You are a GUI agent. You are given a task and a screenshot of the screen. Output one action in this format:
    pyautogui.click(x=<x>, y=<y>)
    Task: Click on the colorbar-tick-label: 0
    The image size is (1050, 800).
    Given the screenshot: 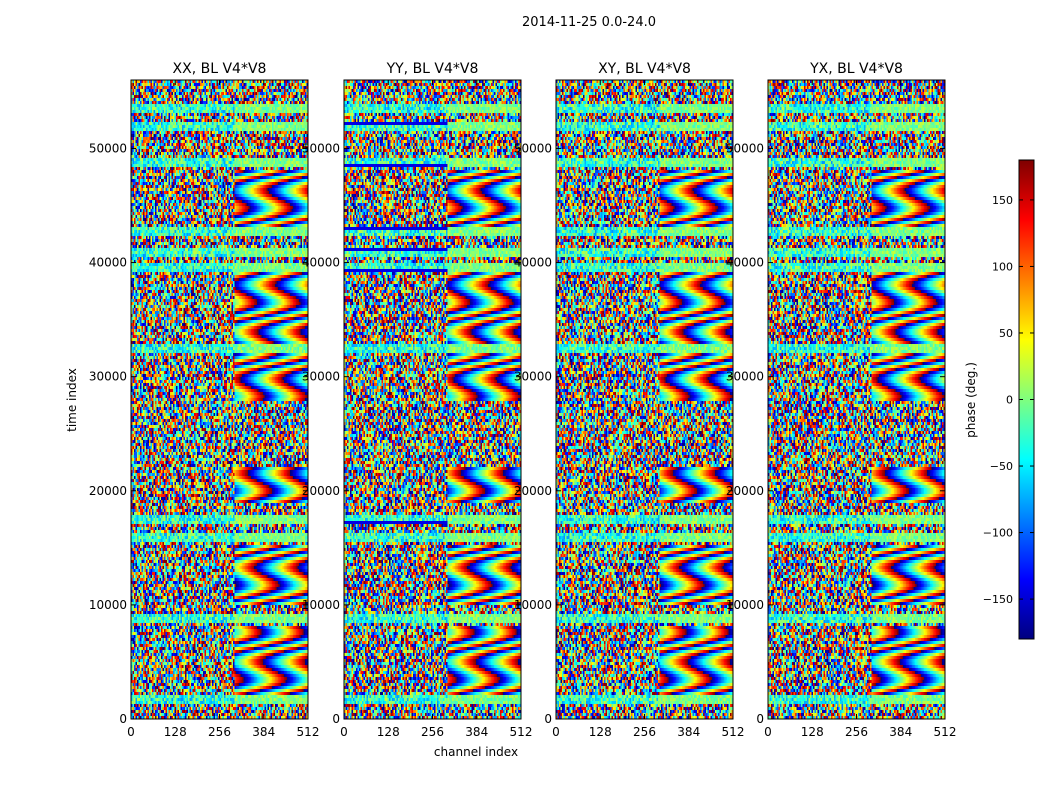 What is the action you would take?
    pyautogui.click(x=1009, y=400)
    